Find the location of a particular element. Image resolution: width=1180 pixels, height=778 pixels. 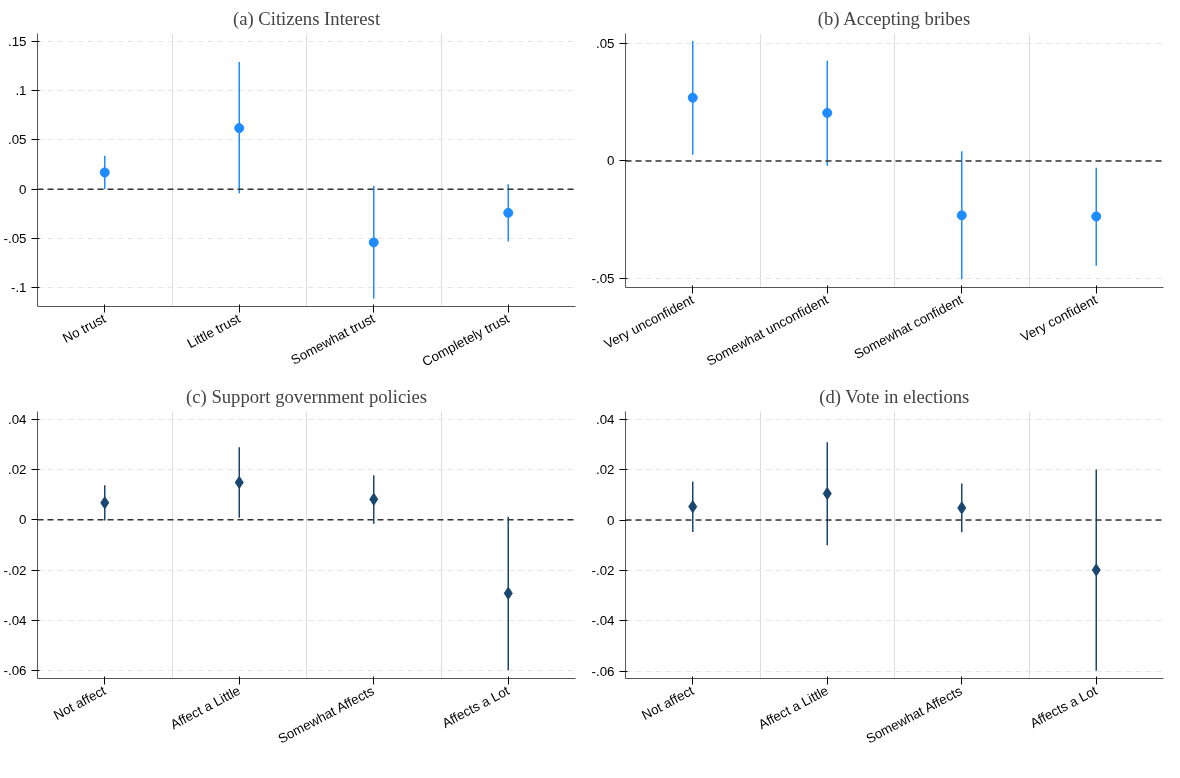

y-tick-label: -.1 is located at coordinates (18, 288).